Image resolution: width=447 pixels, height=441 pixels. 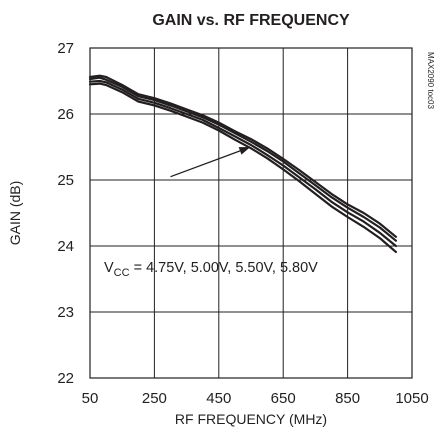 I want to click on chart-title: GAIN vs. RF FREQUENCY, so click(x=251, y=20).